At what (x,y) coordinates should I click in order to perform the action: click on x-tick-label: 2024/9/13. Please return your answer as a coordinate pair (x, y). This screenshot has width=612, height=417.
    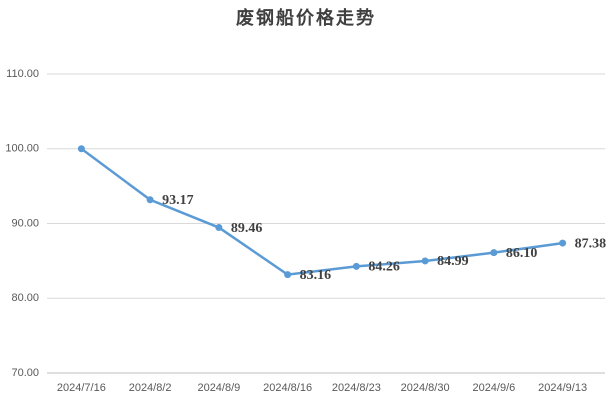
    Looking at the image, I should click on (562, 388).